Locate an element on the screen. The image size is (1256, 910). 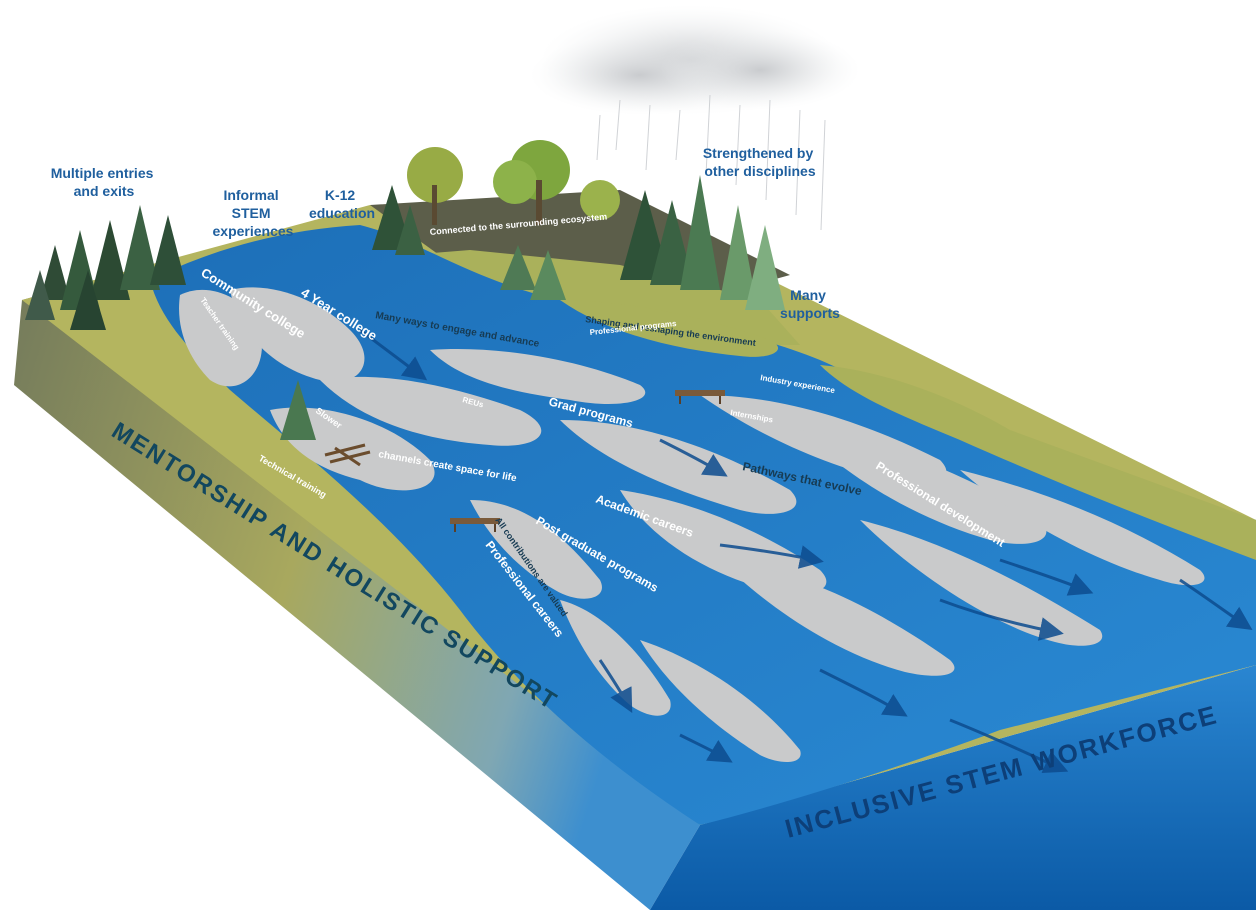
log-jam is located at coordinates (347, 455).